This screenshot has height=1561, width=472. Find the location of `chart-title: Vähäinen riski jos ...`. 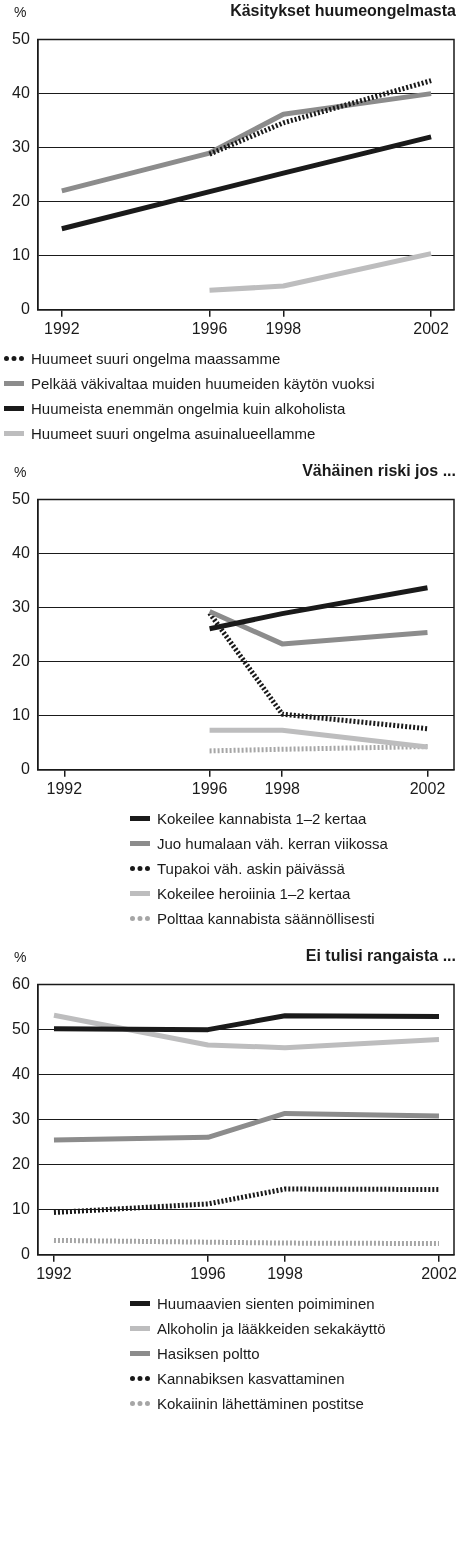

chart-title: Vähäinen riski jos ... is located at coordinates (379, 471).